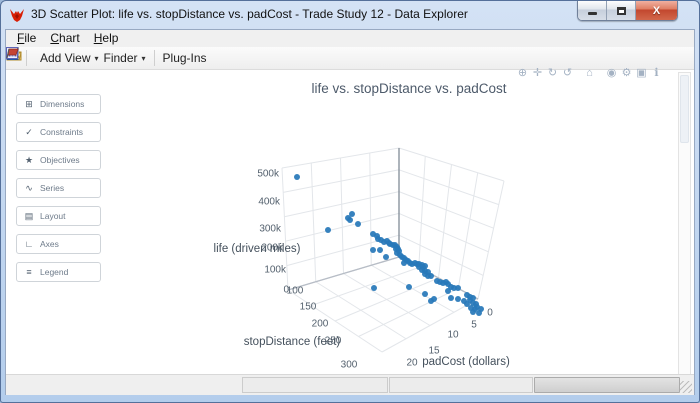  I want to click on toolbar: ? Add View ▾ Finder ▾ Plug-Ins, so click(350, 58).